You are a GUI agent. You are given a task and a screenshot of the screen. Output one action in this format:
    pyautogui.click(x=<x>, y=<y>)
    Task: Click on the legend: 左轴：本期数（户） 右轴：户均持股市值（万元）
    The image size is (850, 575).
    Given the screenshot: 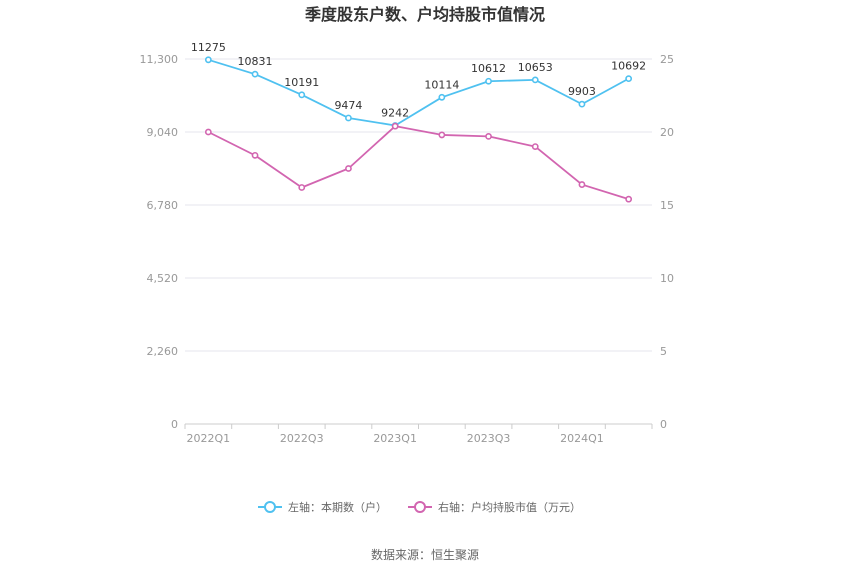 What is the action you would take?
    pyautogui.click(x=419, y=507)
    